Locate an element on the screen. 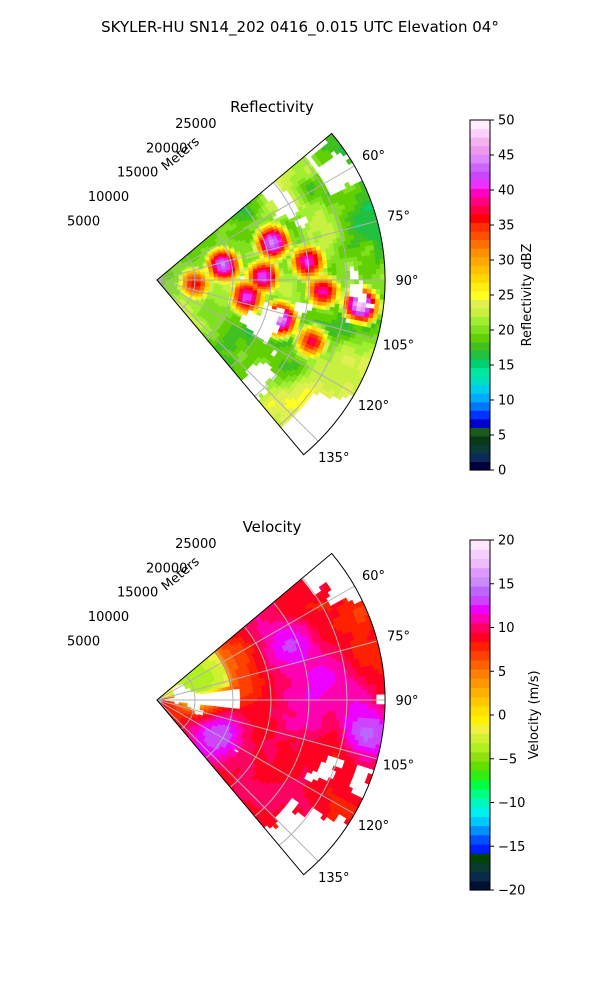 Image resolution: width=600 pixels, height=1004 pixels. radial-tick-label: 25000 is located at coordinates (195, 124).